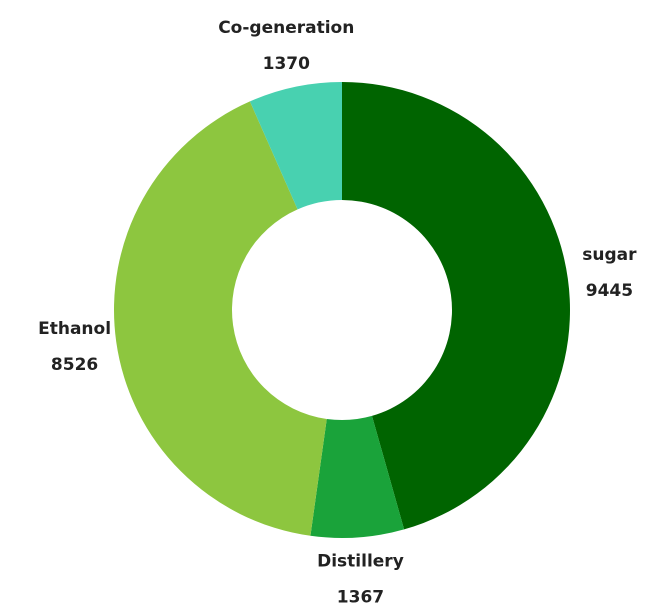 The height and width of the screenshot is (612, 660). Describe the element at coordinates (609, 255) in the screenshot. I see `slice-label: sugar` at that location.